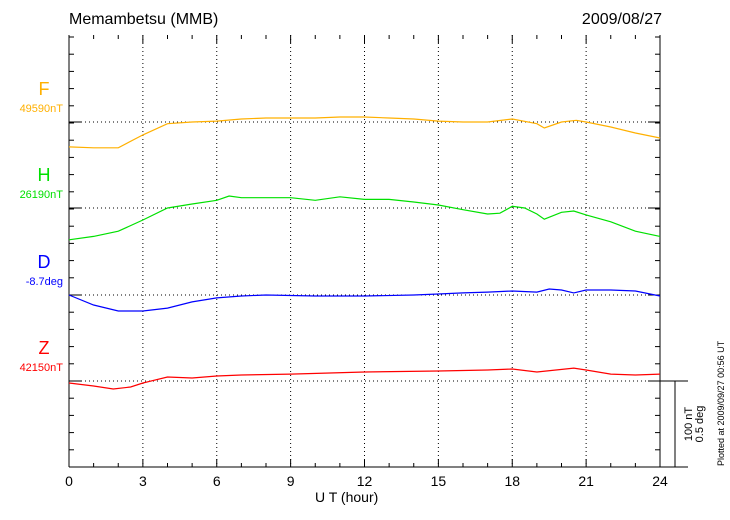 This screenshot has height=520, width=730. Describe the element at coordinates (42, 109) in the screenshot. I see `series-baseline-label: 49590nT` at that location.